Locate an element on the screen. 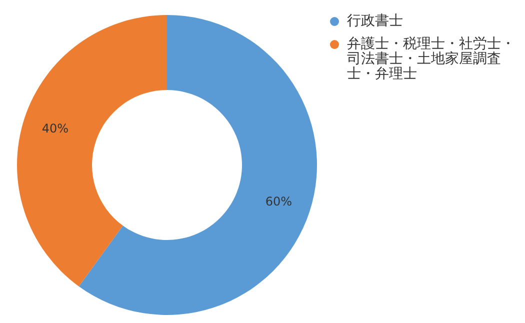 This screenshot has height=323, width=525. legend-label: 弁護士・税理士・社労士・司法書士・土地家屋調査士・弁理士 is located at coordinates (431, 59).